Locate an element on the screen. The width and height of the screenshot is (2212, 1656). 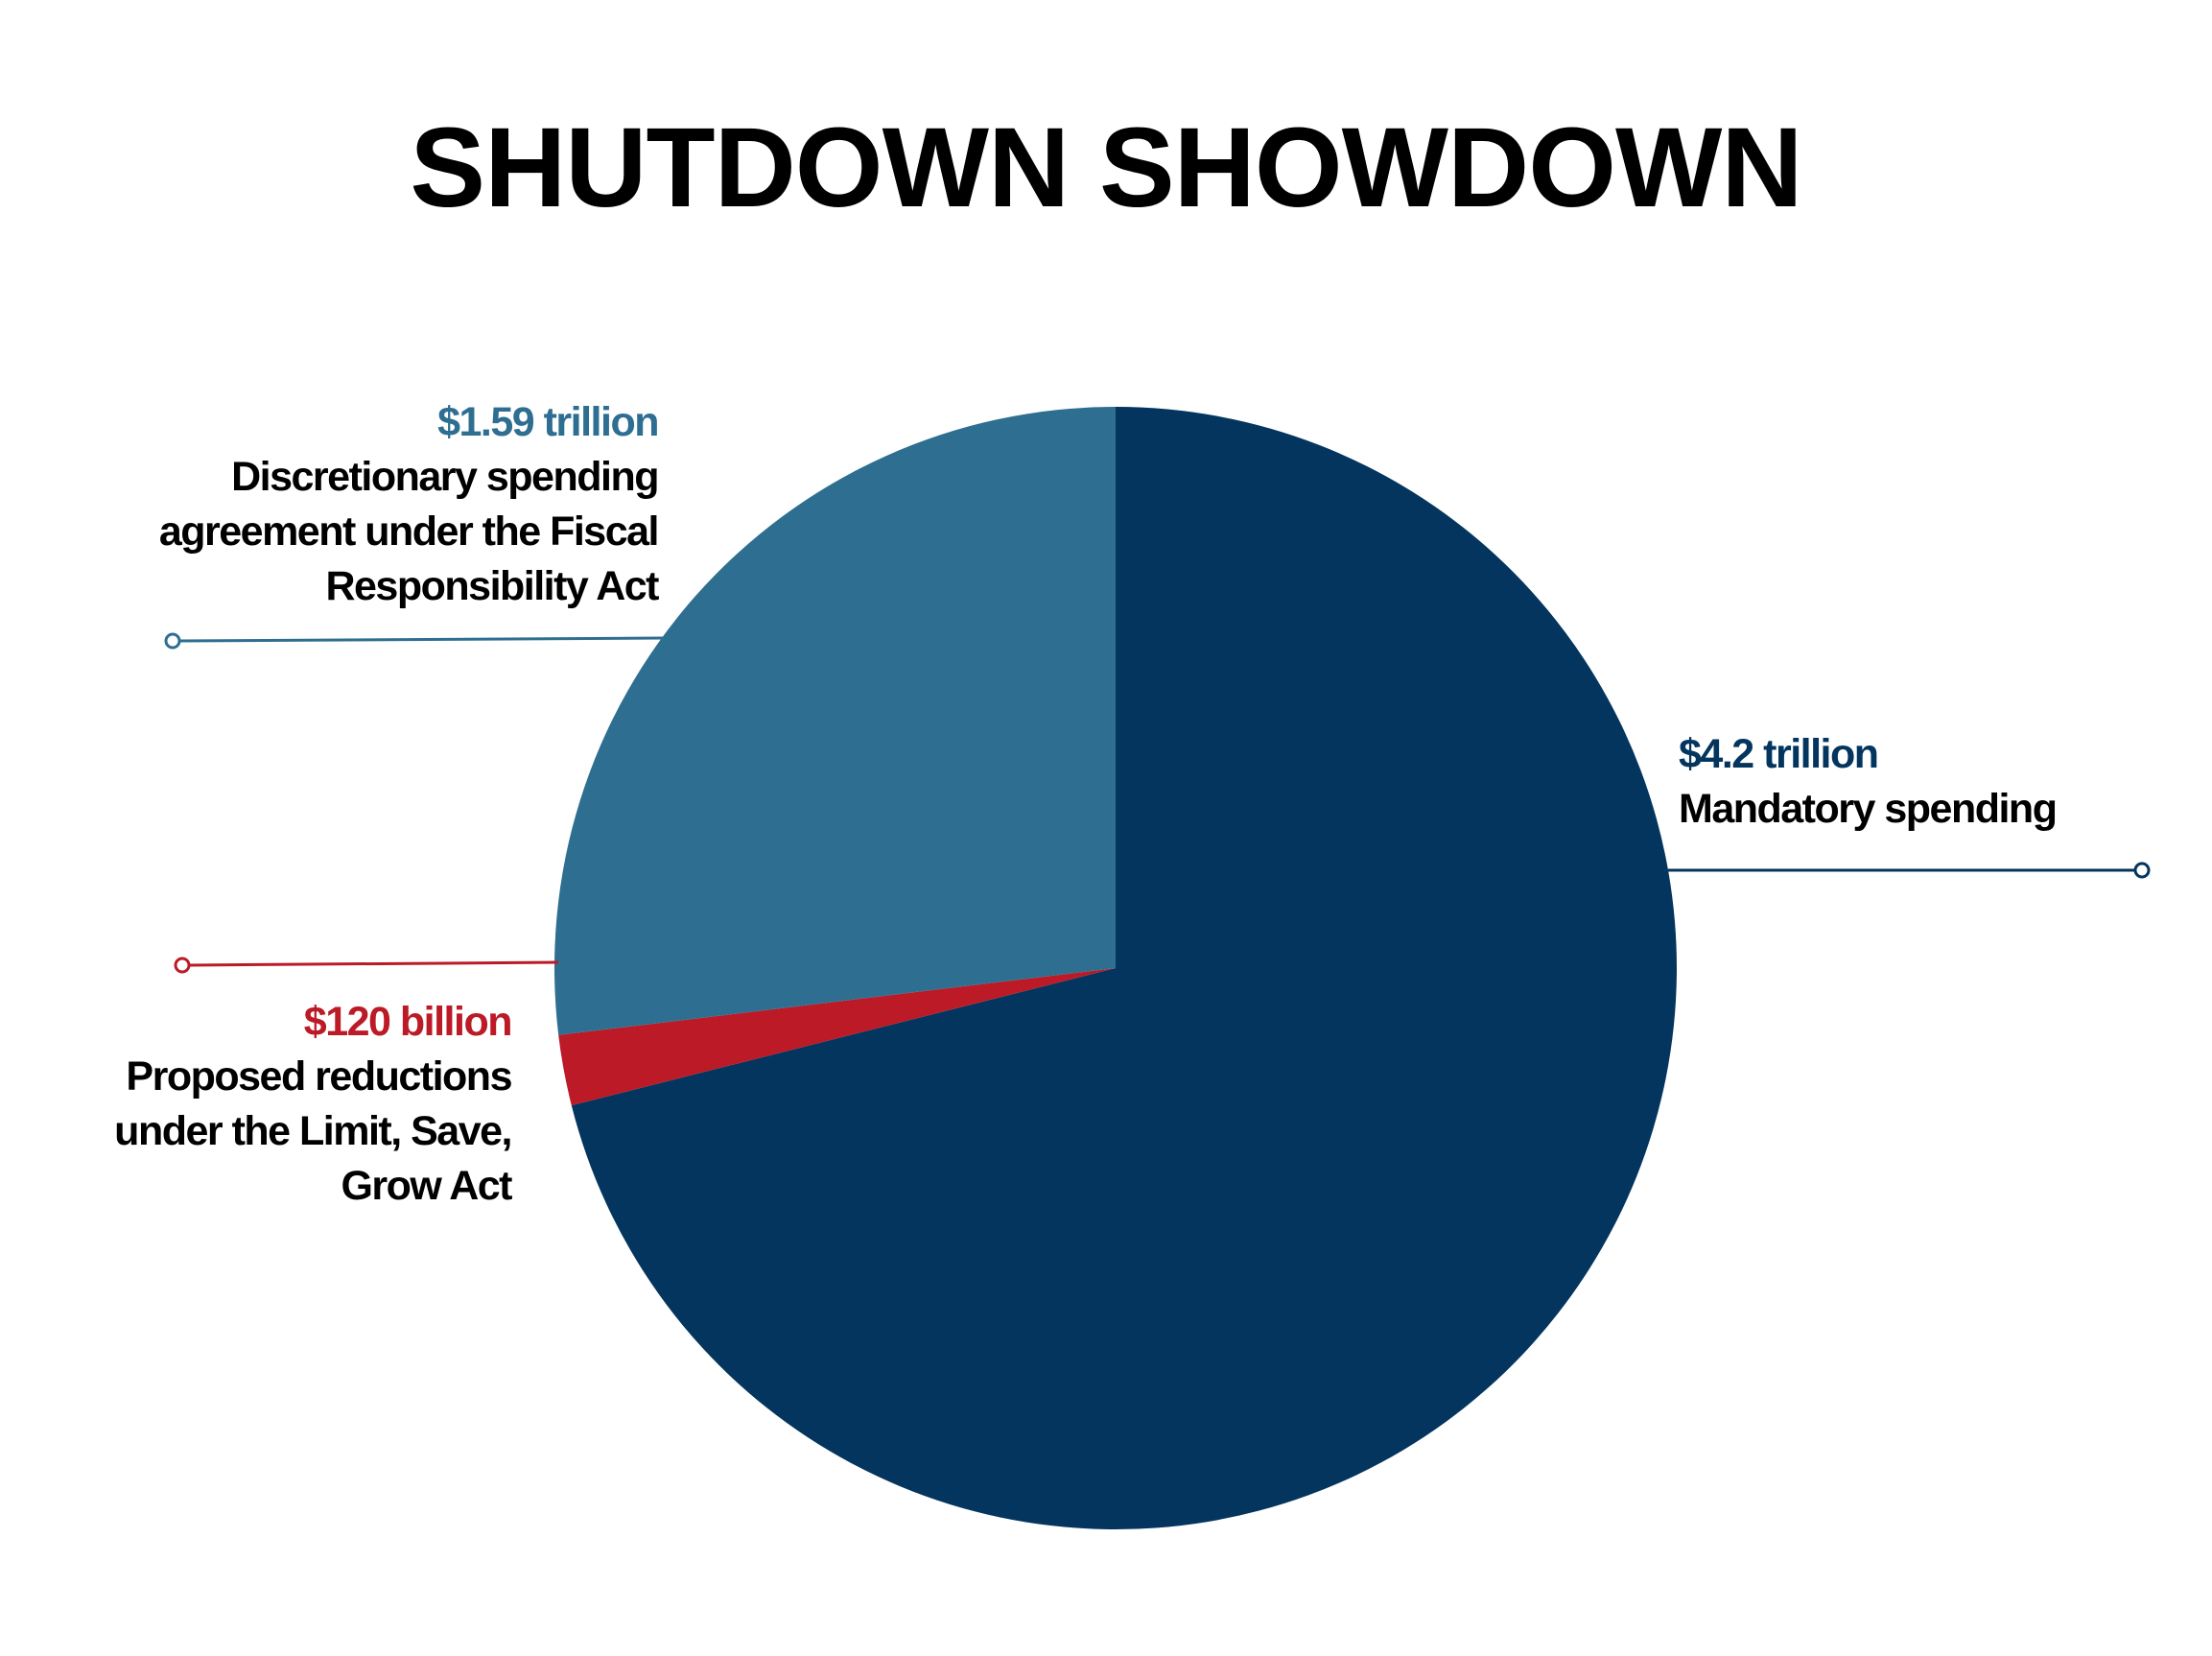
category-label: Mandatory spending is located at coordinates (1868, 809).